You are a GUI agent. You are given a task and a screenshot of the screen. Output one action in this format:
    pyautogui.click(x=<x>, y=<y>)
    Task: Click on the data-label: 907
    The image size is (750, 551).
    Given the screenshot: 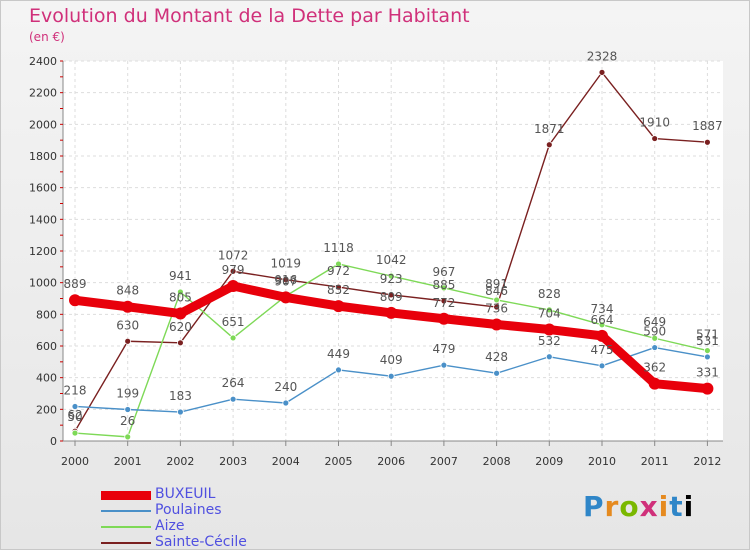 What is the action you would take?
    pyautogui.click(x=285, y=281)
    